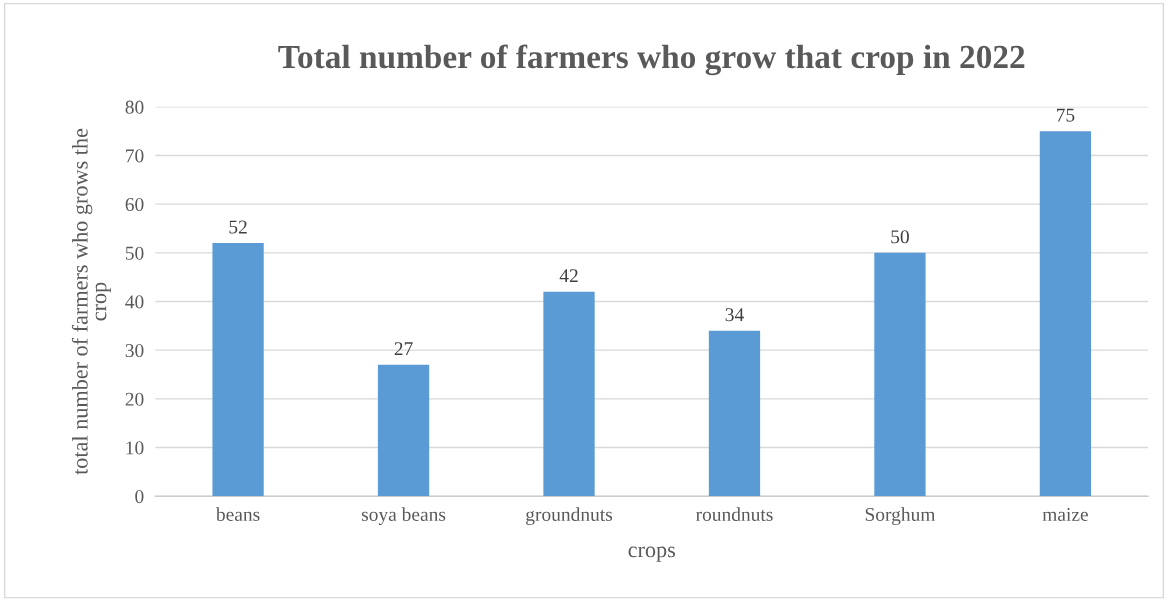 Image resolution: width=1168 pixels, height=600 pixels. I want to click on x-tick-label: roundnuts, so click(734, 514).